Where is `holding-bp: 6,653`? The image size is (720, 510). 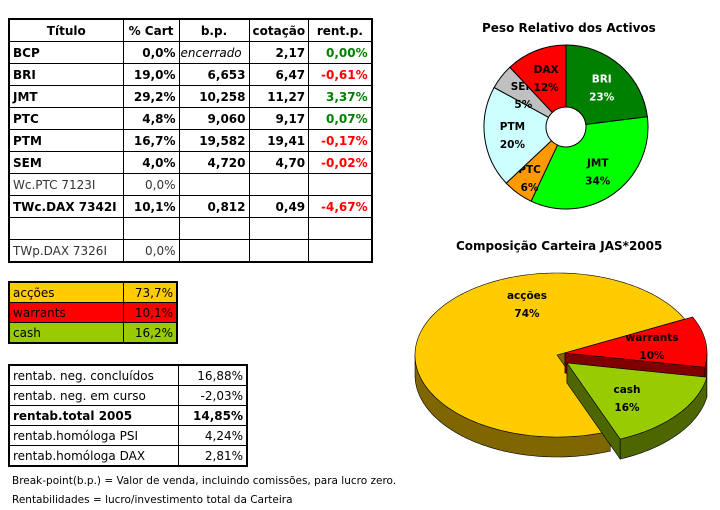 holding-bp: 6,653 is located at coordinates (214, 74).